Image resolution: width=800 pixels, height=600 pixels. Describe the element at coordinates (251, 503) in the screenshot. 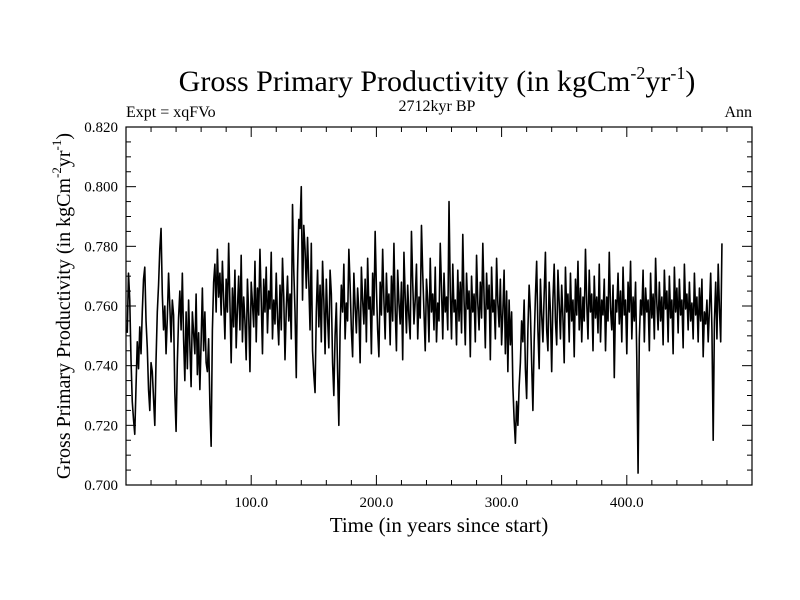

I see `x-tick-label: 100.0` at that location.